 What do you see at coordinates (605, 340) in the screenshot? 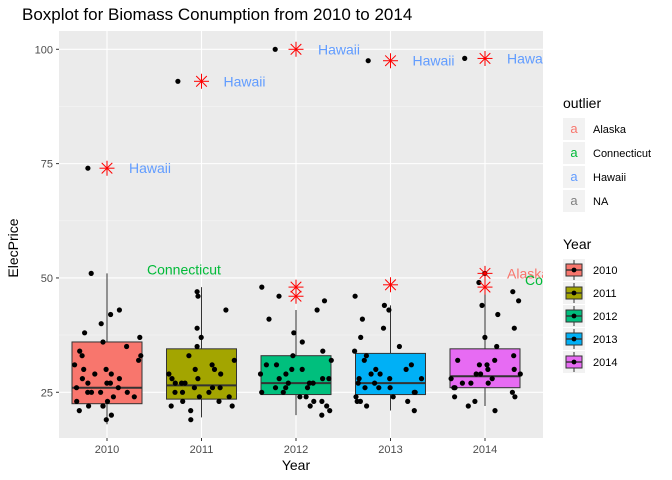
I see `legend-year-label: 2013` at bounding box center [605, 340].